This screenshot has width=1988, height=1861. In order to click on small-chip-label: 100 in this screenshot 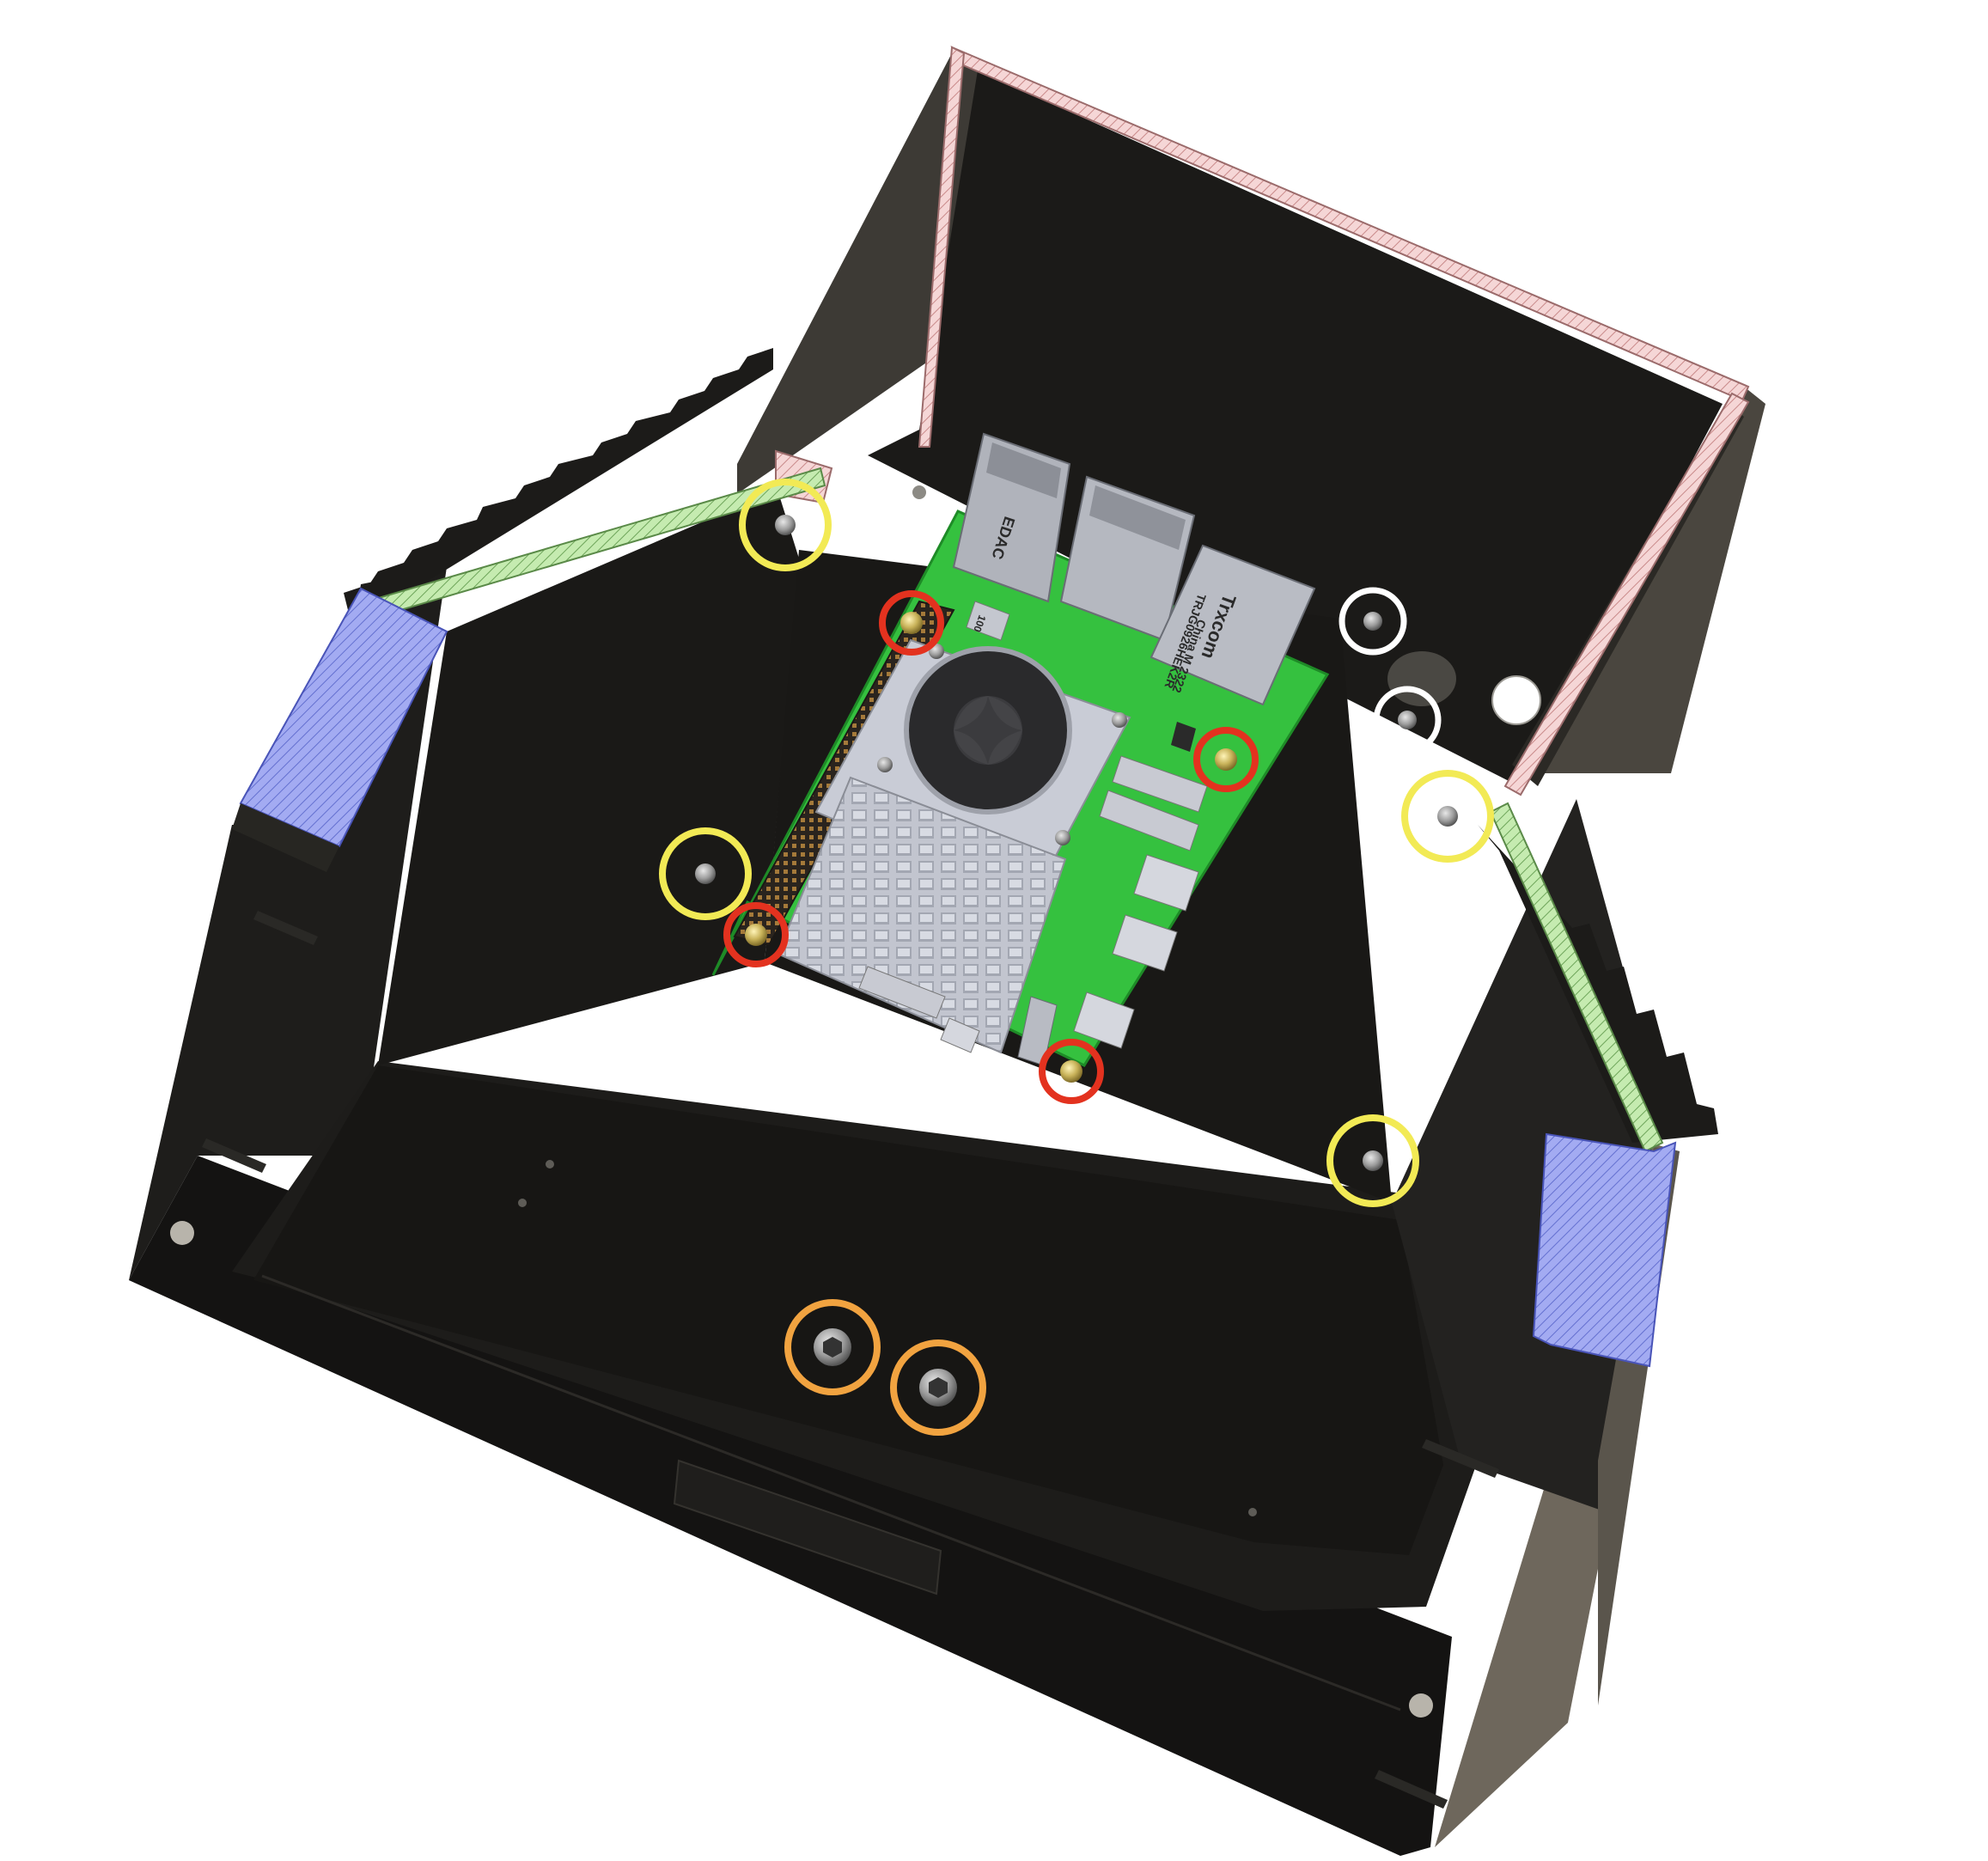, I will do `click(979, 623)`.